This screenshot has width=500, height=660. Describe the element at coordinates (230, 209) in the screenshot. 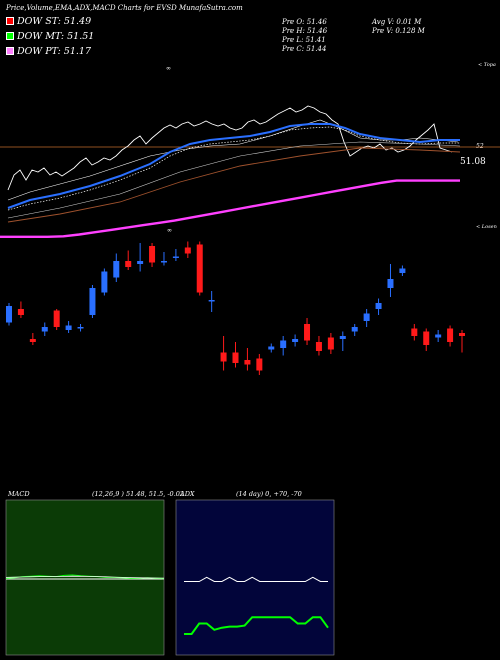

I see `dow-pt-line` at that location.